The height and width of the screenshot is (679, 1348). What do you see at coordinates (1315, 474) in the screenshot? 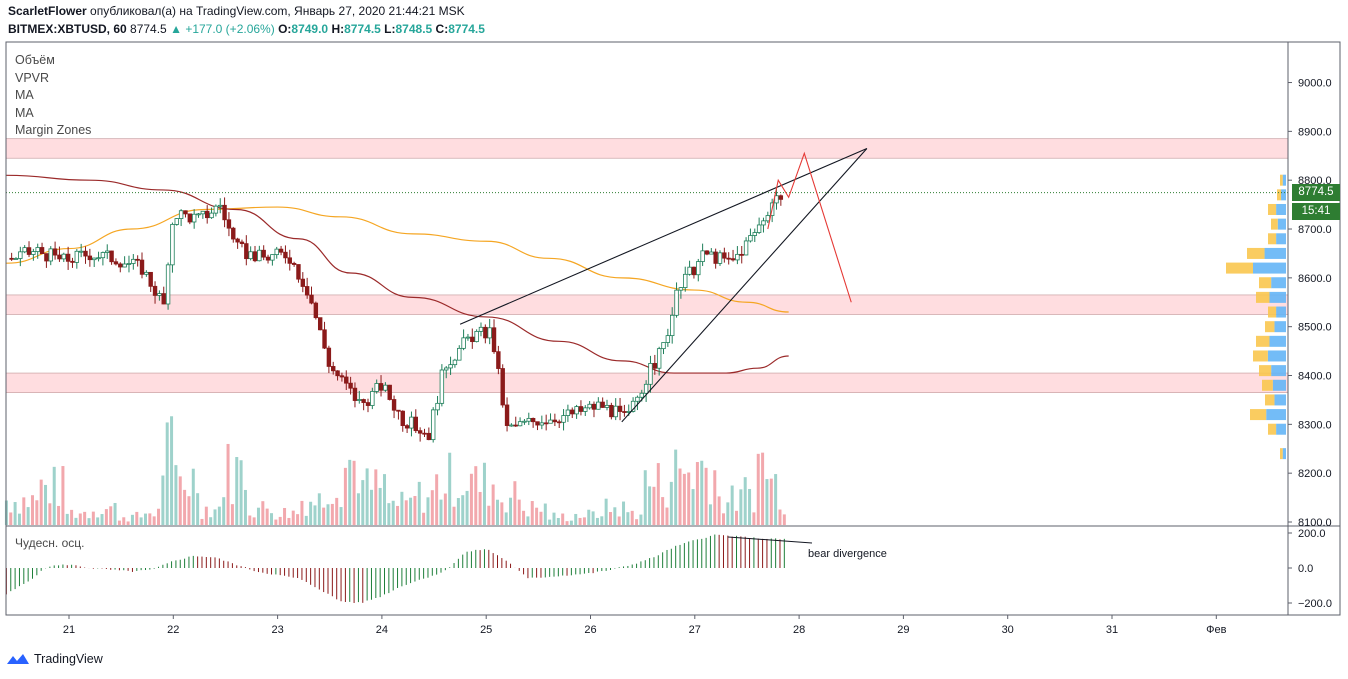
I see `y-tick-label: 8200.0` at bounding box center [1315, 474].